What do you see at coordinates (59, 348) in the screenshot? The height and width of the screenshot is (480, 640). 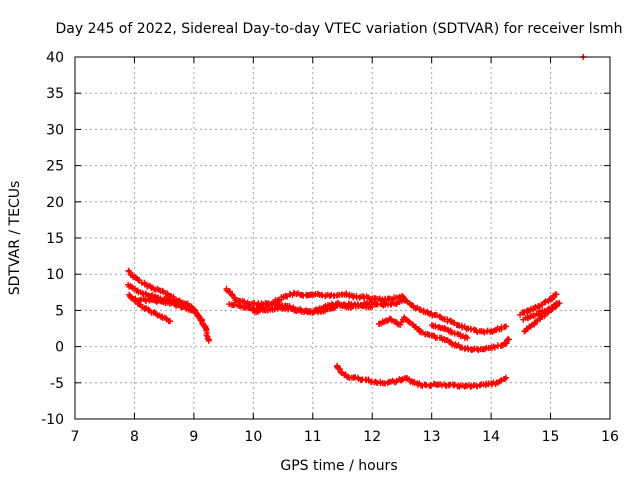 I see `y-tick-label: 0` at bounding box center [59, 348].